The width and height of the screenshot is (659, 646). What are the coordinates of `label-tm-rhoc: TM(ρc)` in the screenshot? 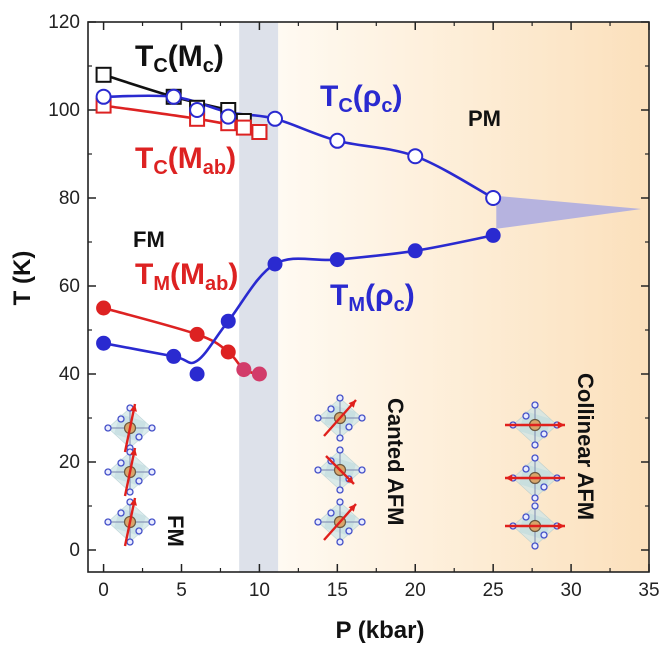 It's located at (372, 297).